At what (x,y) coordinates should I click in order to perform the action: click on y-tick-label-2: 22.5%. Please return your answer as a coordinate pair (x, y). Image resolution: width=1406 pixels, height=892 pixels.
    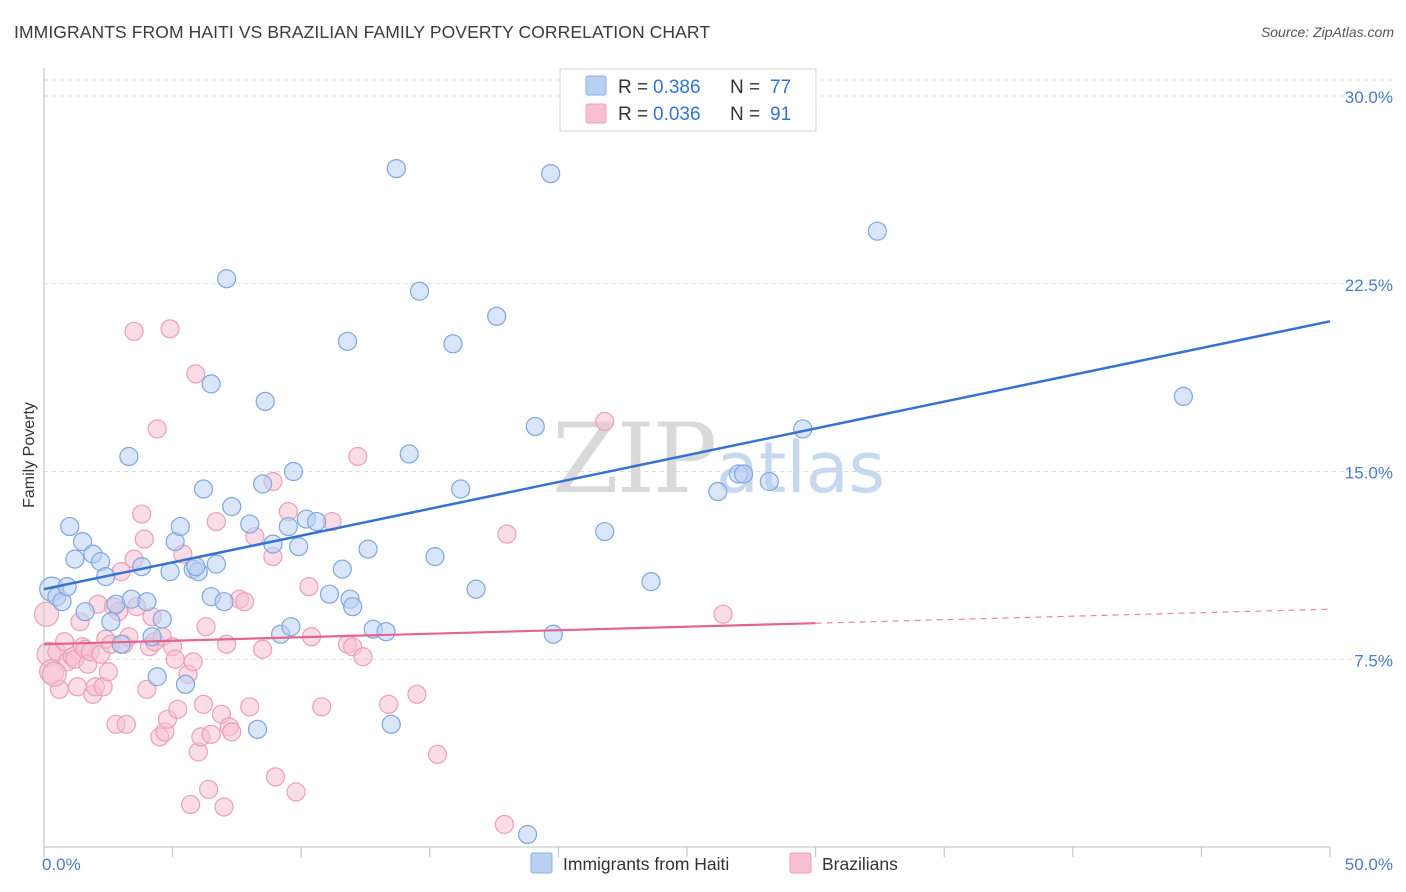
    Looking at the image, I should click on (1369, 285).